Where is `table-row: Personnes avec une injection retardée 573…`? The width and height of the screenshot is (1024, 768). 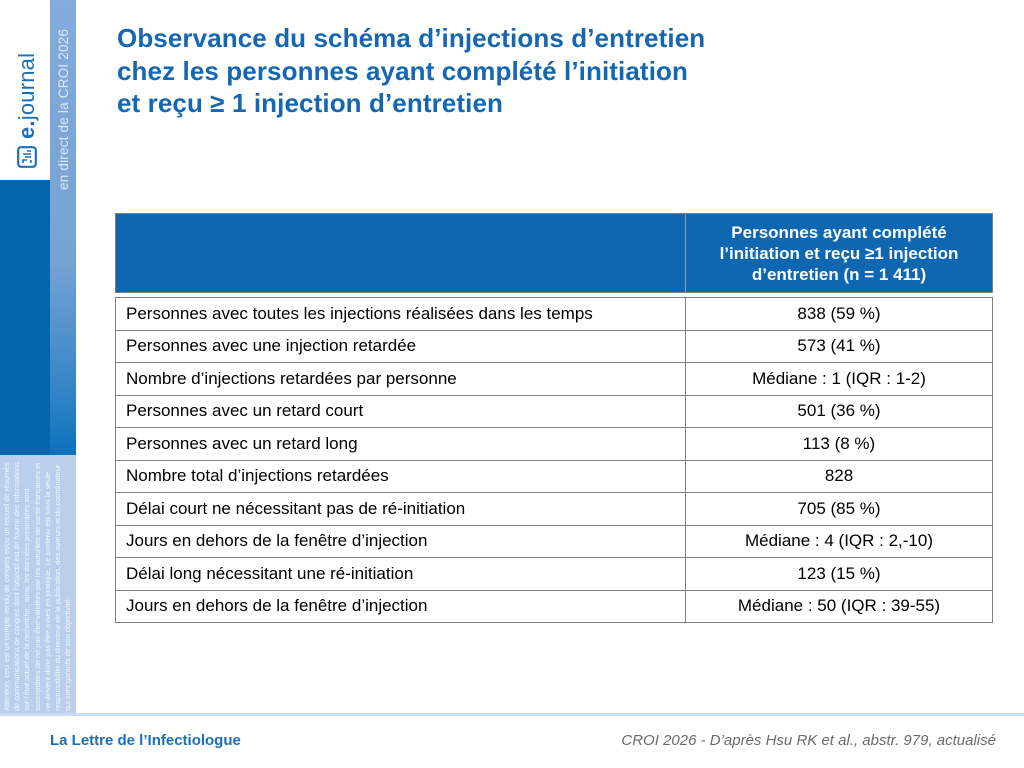 table-row: Personnes avec une injection retardée 573… is located at coordinates (554, 346).